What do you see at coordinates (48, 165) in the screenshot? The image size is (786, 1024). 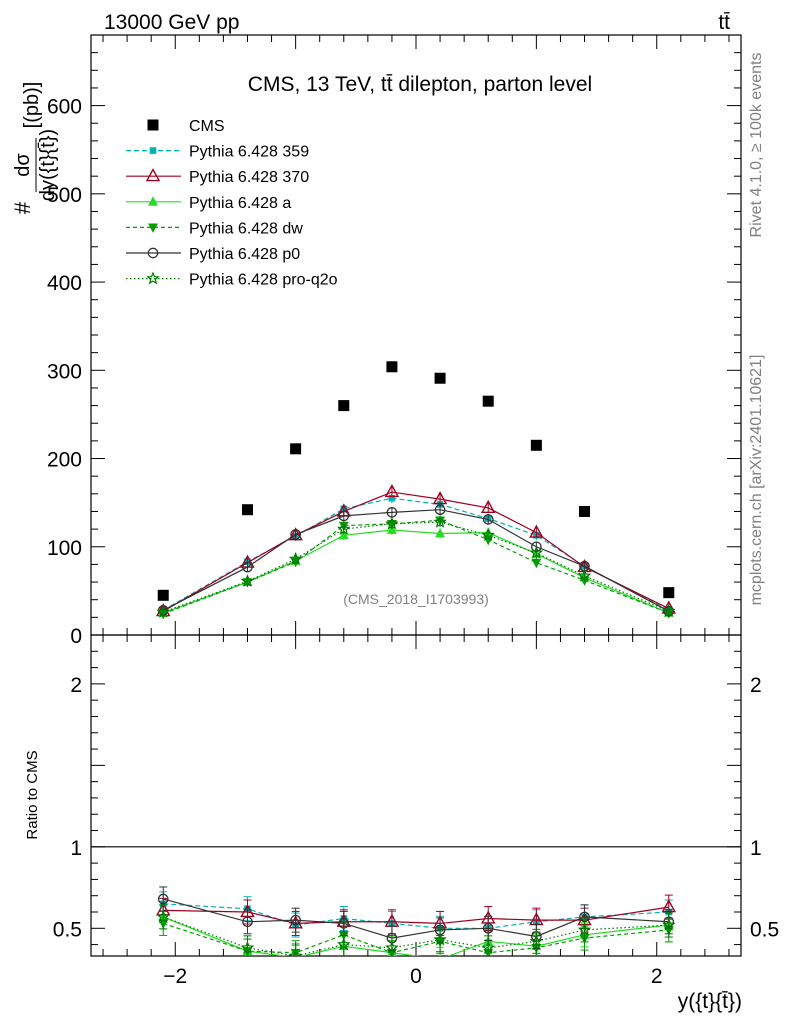 I see `y-axis-label-denominator: dy({t}{t̄})` at bounding box center [48, 165].